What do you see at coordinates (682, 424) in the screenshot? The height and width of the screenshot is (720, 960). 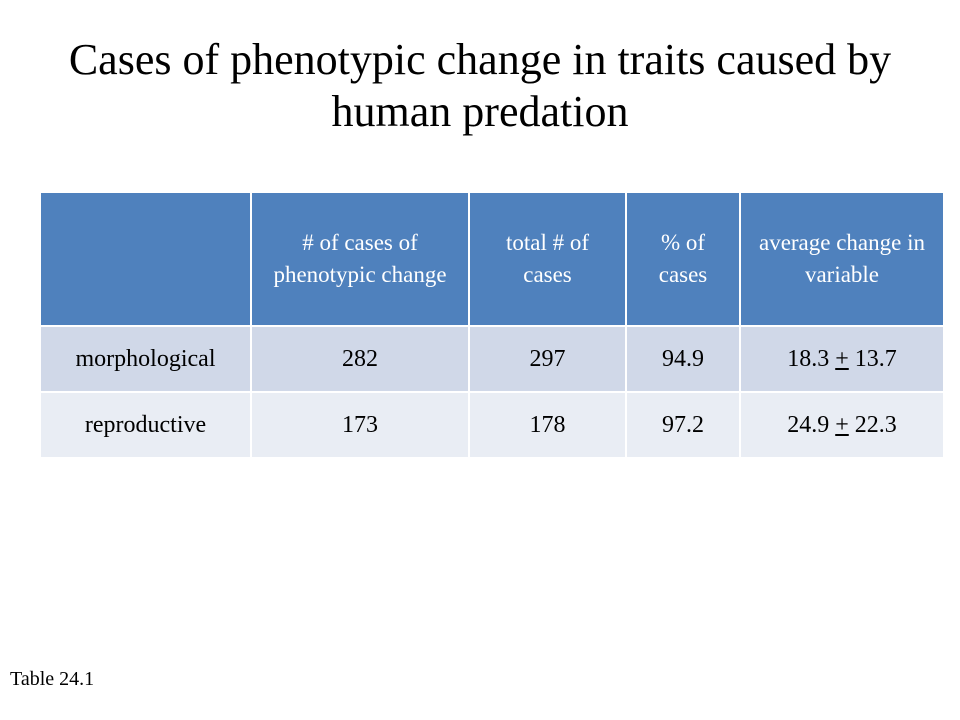 I see `percent-cell: 97.2` at bounding box center [682, 424].